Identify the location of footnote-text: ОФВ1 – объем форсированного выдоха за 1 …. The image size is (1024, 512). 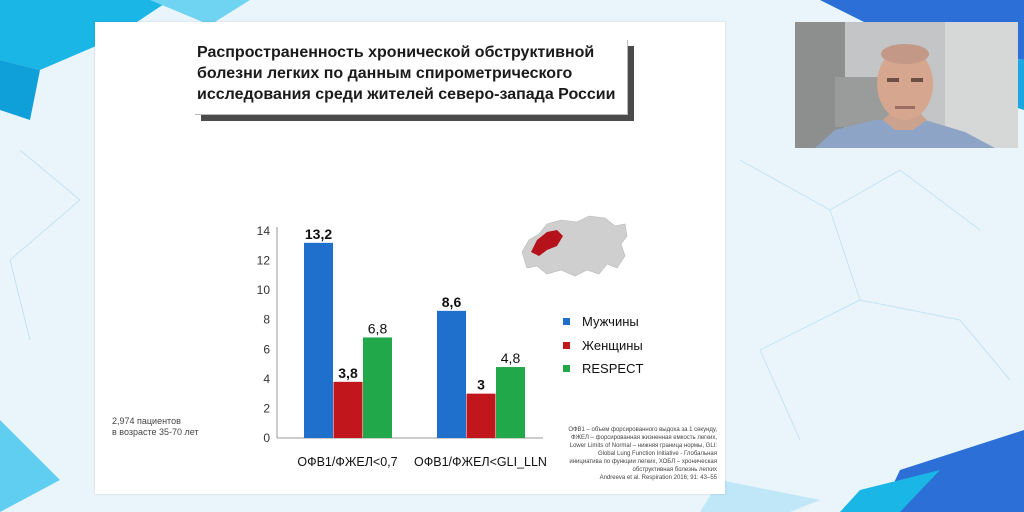
(642, 450).